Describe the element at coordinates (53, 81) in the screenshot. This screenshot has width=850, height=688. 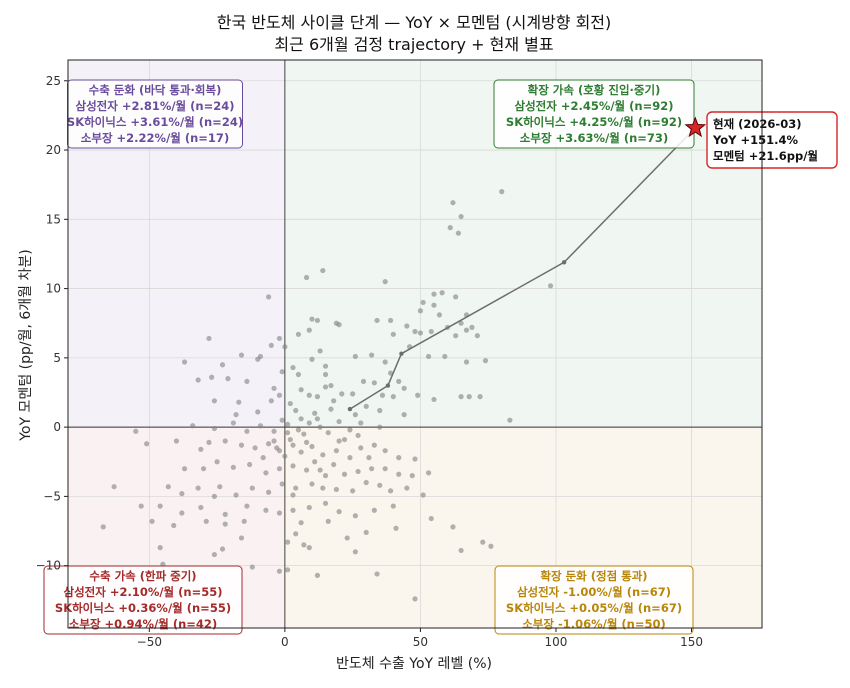
I see `y-tick-label: 25` at that location.